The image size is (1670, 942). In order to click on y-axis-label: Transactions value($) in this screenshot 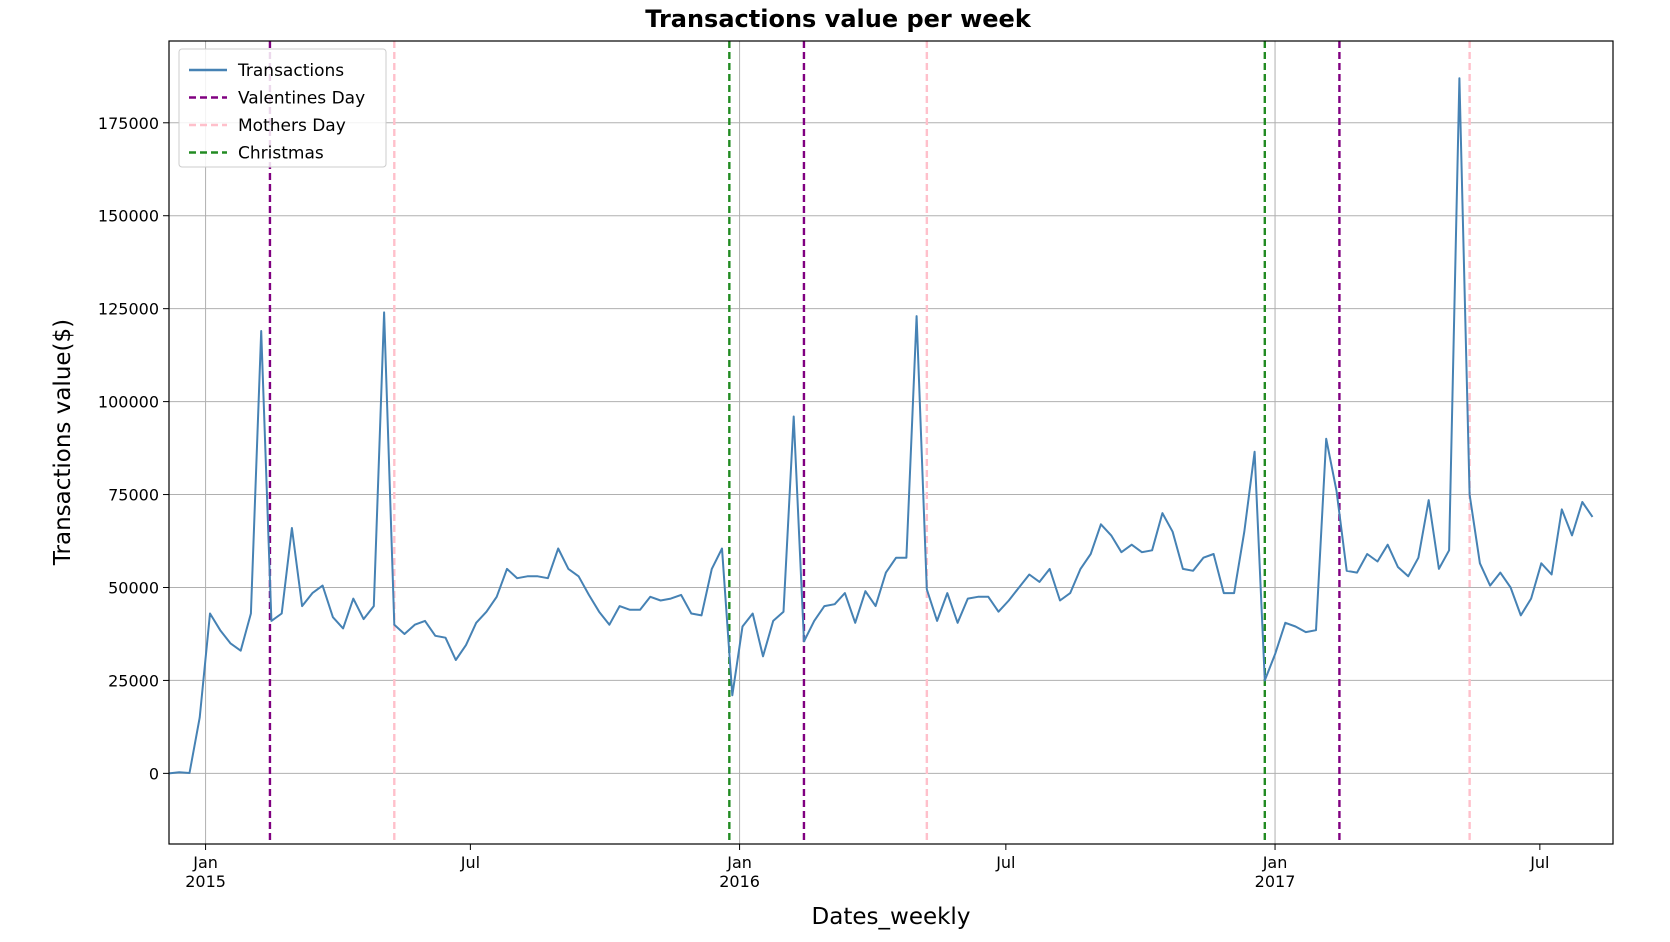, I will do `click(63, 442)`.